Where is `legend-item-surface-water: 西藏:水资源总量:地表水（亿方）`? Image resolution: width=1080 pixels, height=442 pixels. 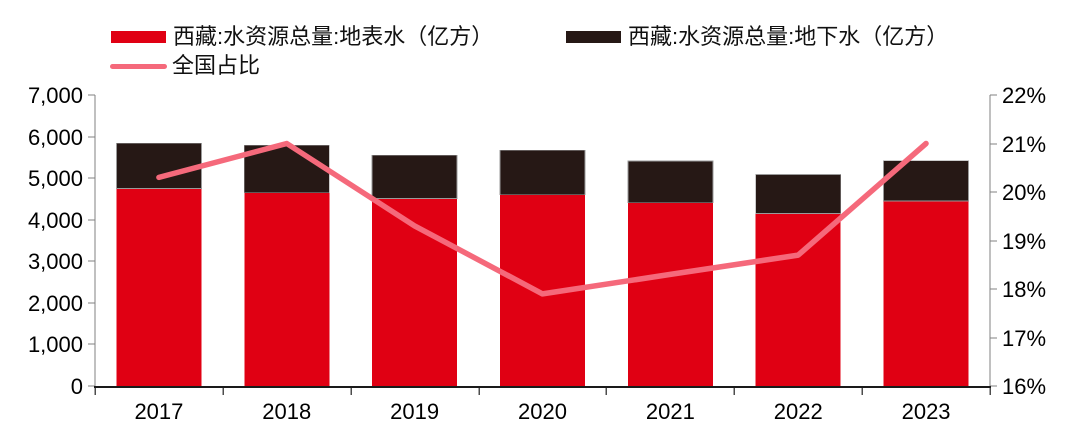
legend-item-surface-water: 西藏:水资源总量:地表水（亿方） is located at coordinates (302, 37).